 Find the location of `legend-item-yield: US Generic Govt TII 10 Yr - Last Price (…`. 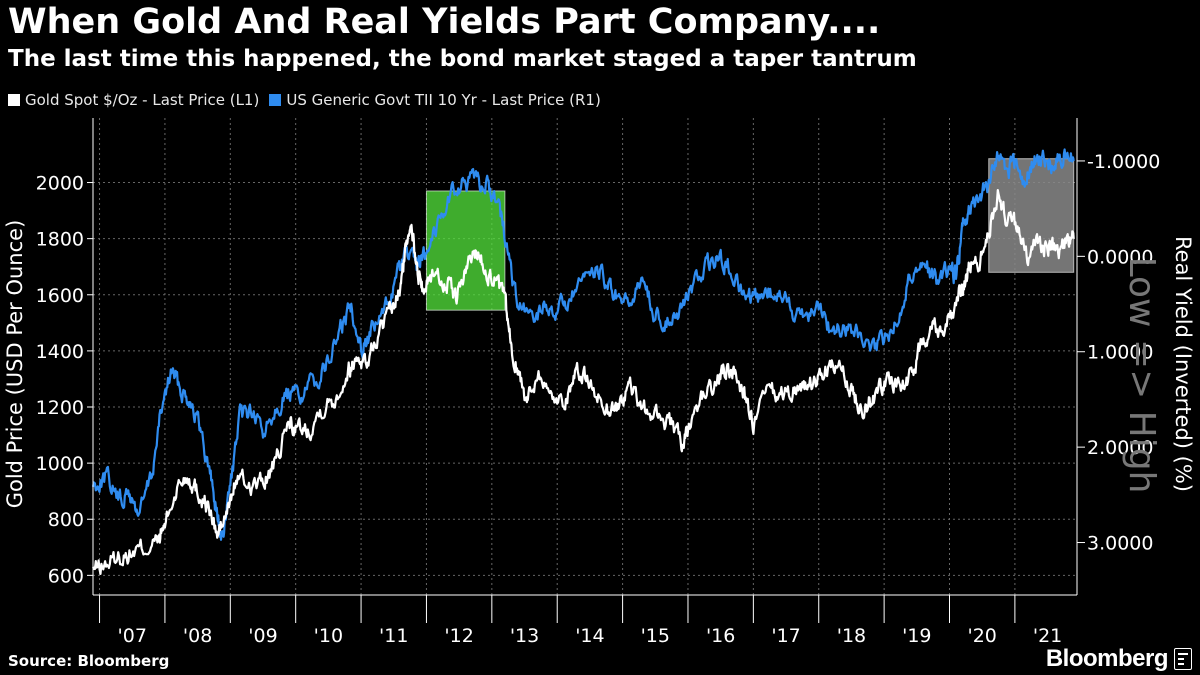

legend-item-yield: US Generic Govt TII 10 Yr - Last Price (… is located at coordinates (435, 100).